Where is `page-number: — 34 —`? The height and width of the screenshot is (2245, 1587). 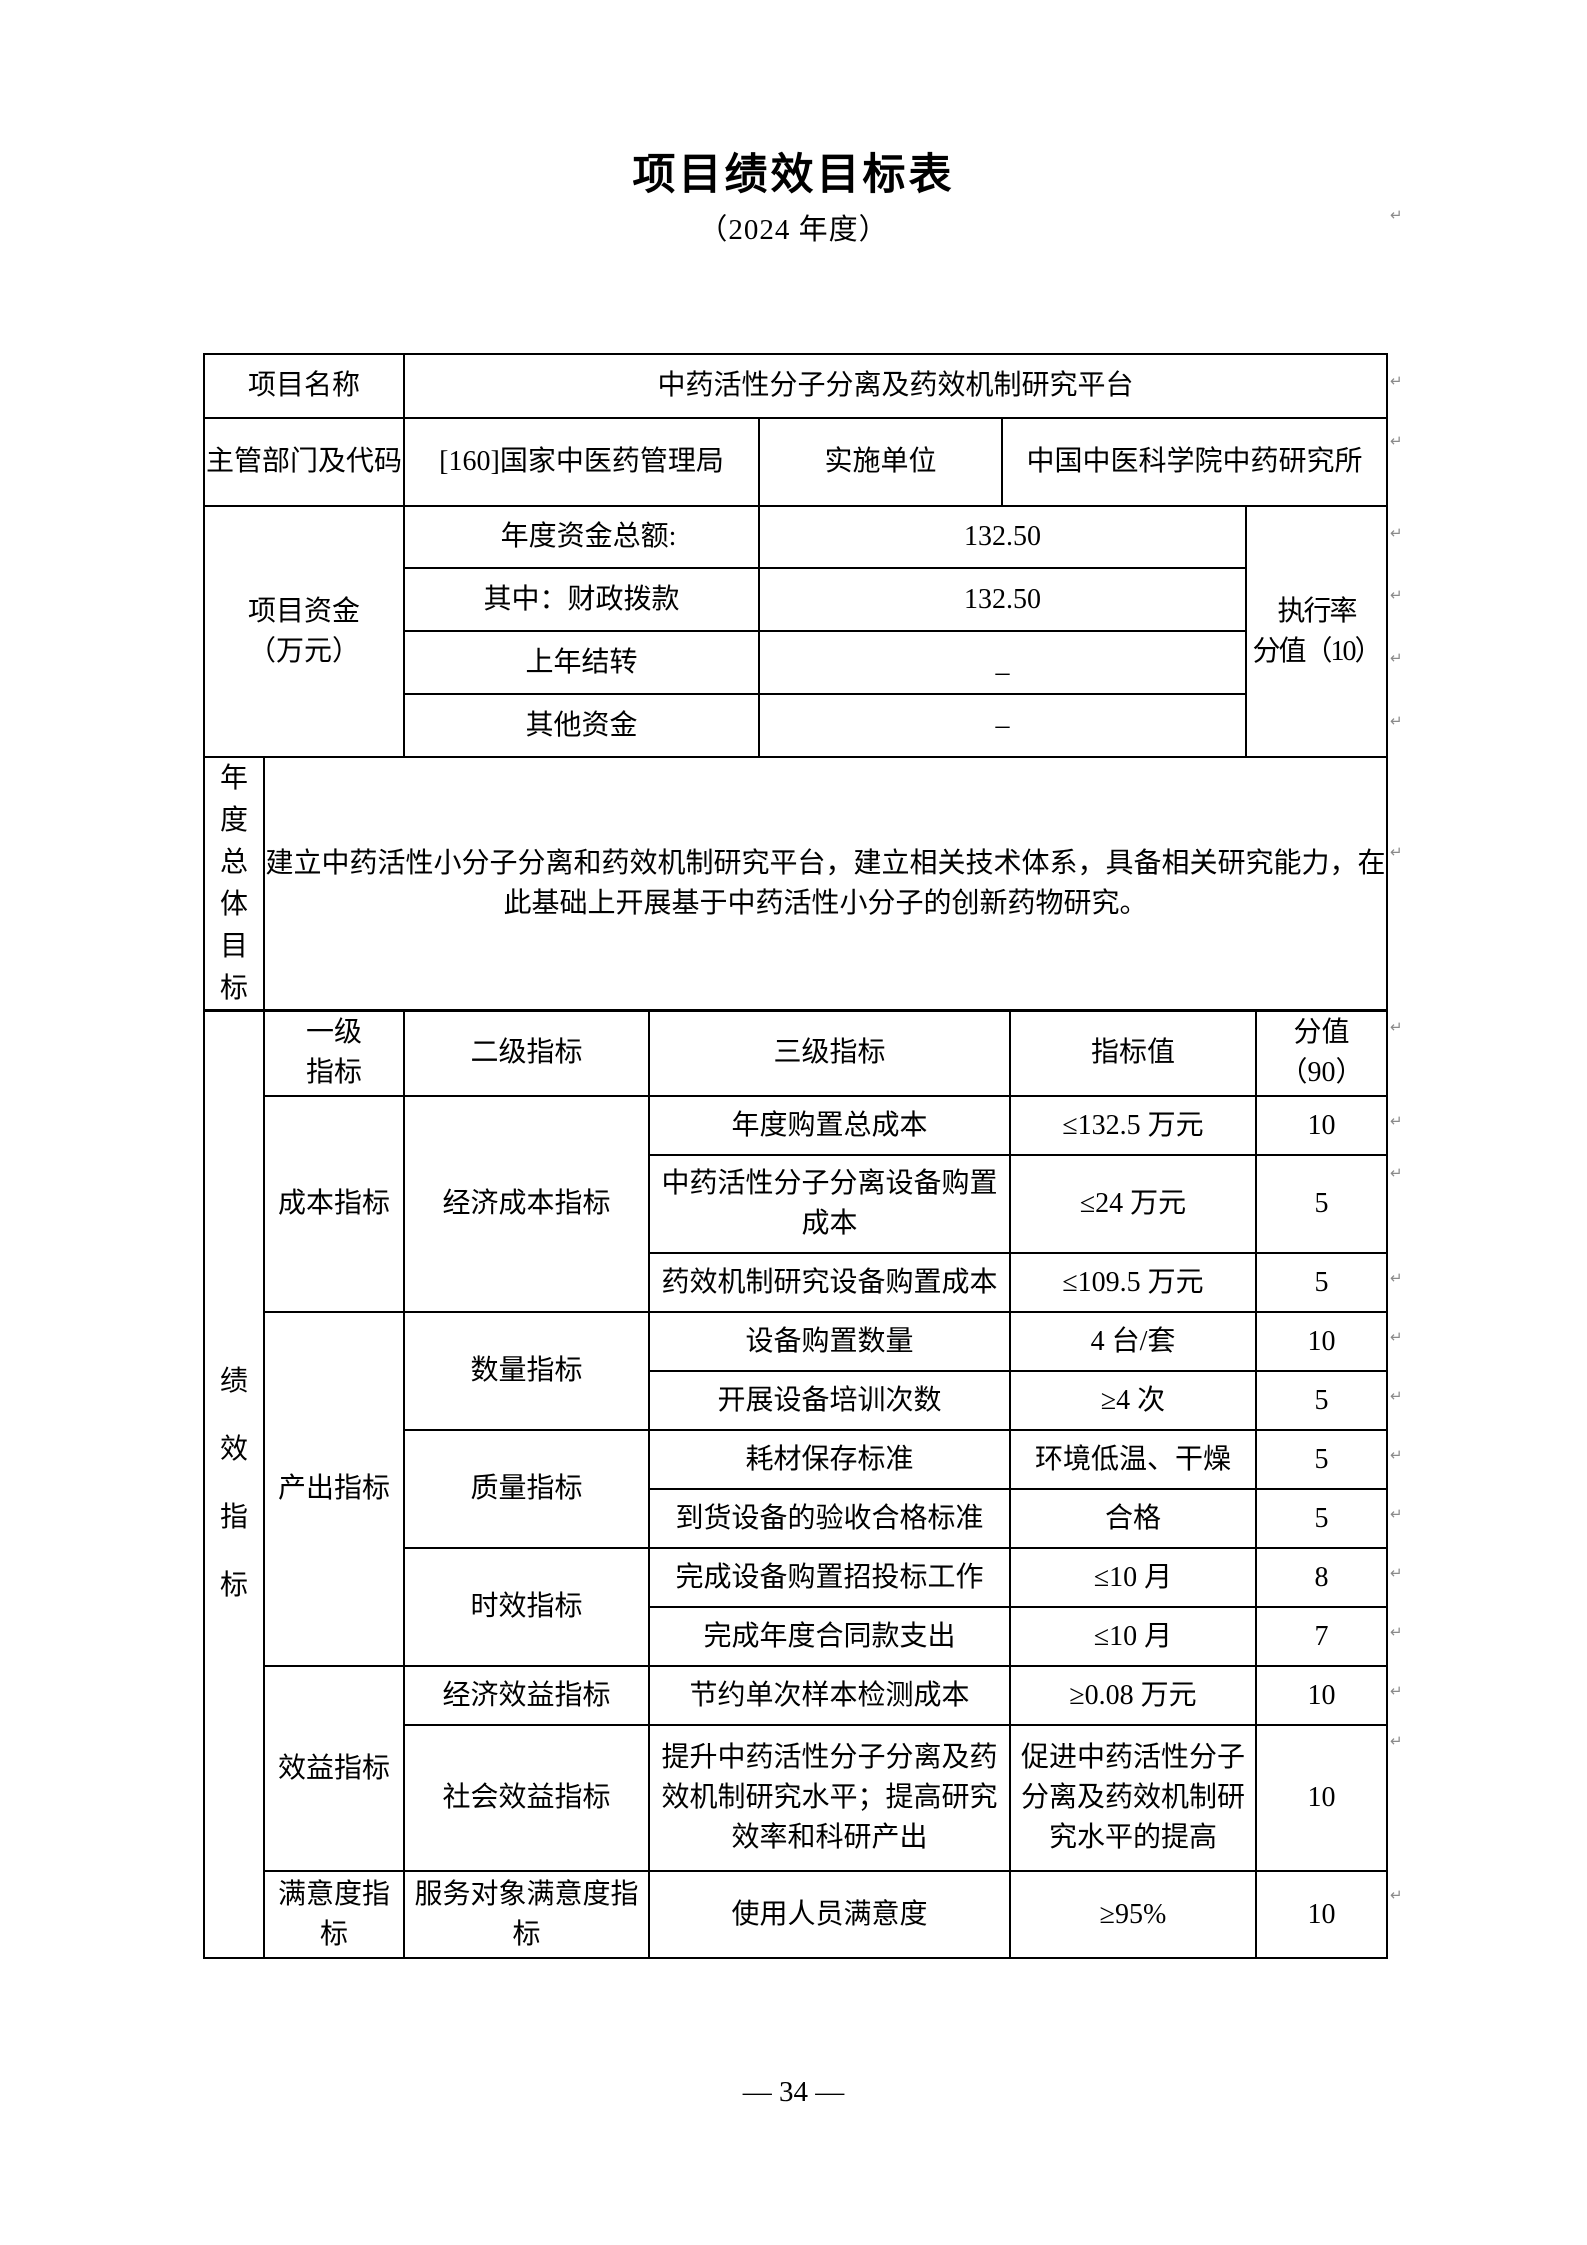 page-number: — 34 — is located at coordinates (793, 2092).